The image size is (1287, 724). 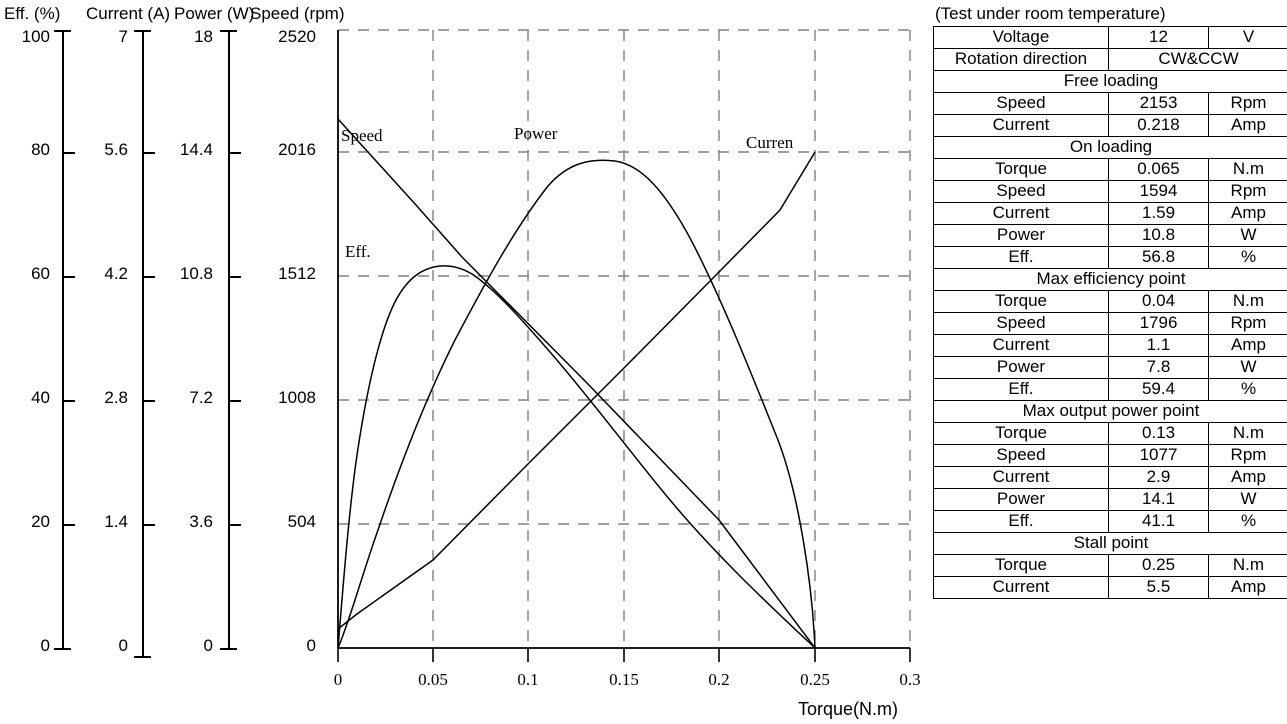 I want to click on spec-param-value: 56.8, so click(x=1158, y=258).